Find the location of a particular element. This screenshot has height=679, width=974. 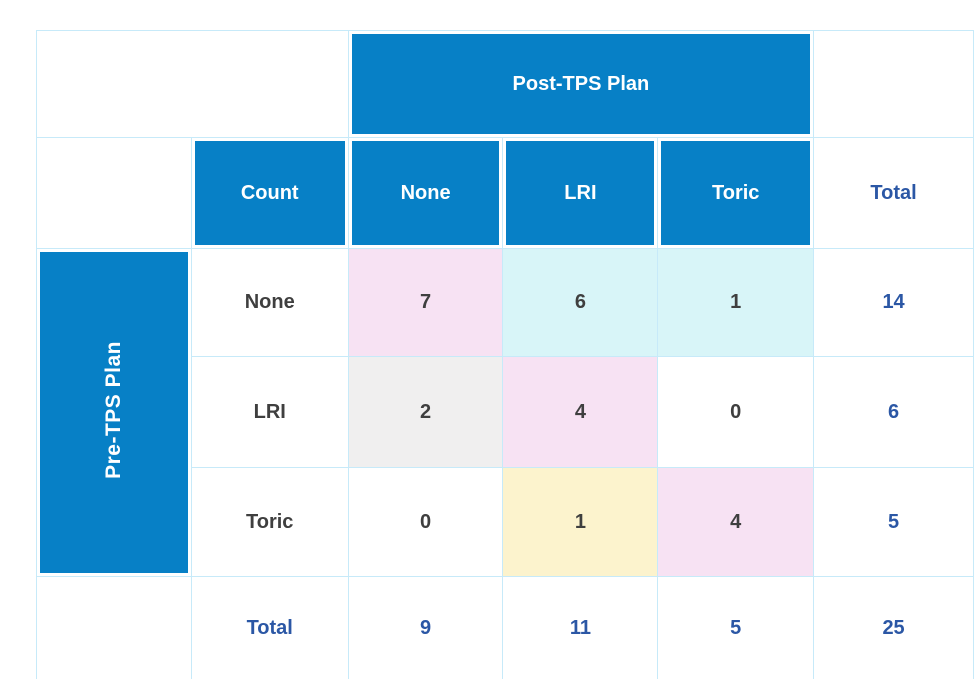

corner-spacer is located at coordinates (192, 84).